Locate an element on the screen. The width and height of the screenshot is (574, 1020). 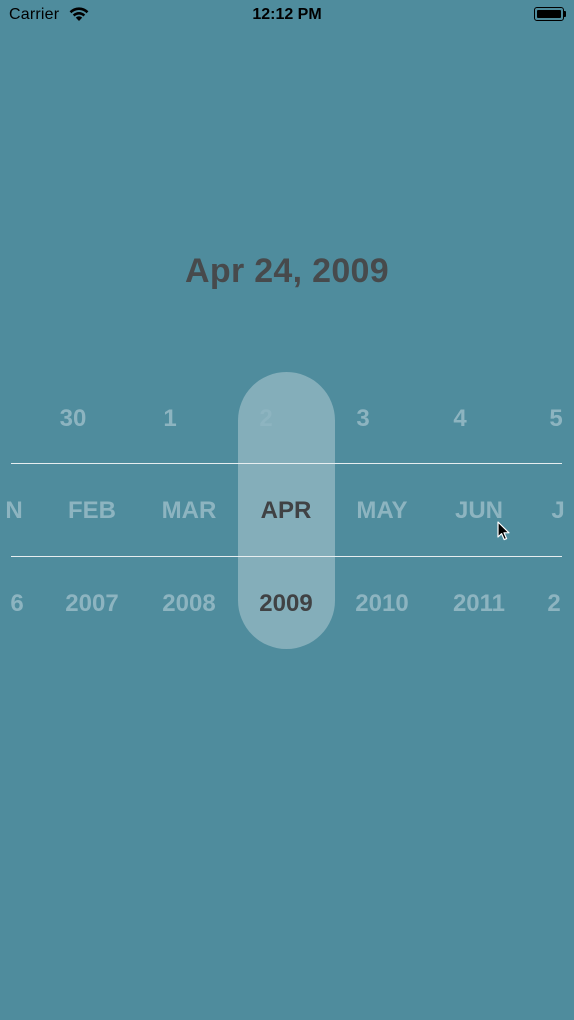
year-option-selected: 2009 is located at coordinates (286, 603).